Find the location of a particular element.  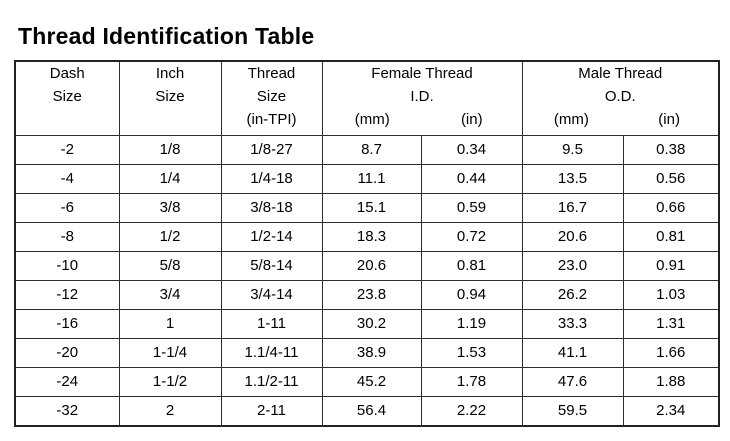

table-cell: 1.78 is located at coordinates (471, 381).